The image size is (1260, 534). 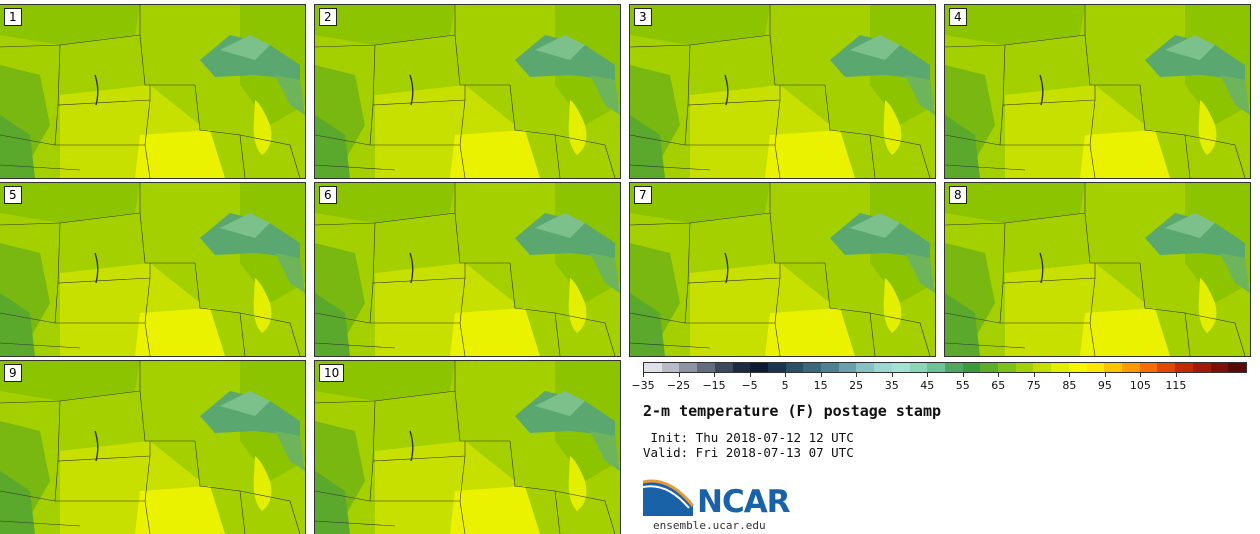 What do you see at coordinates (467, 269) in the screenshot?
I see `map-panel-6: 6` at bounding box center [467, 269].